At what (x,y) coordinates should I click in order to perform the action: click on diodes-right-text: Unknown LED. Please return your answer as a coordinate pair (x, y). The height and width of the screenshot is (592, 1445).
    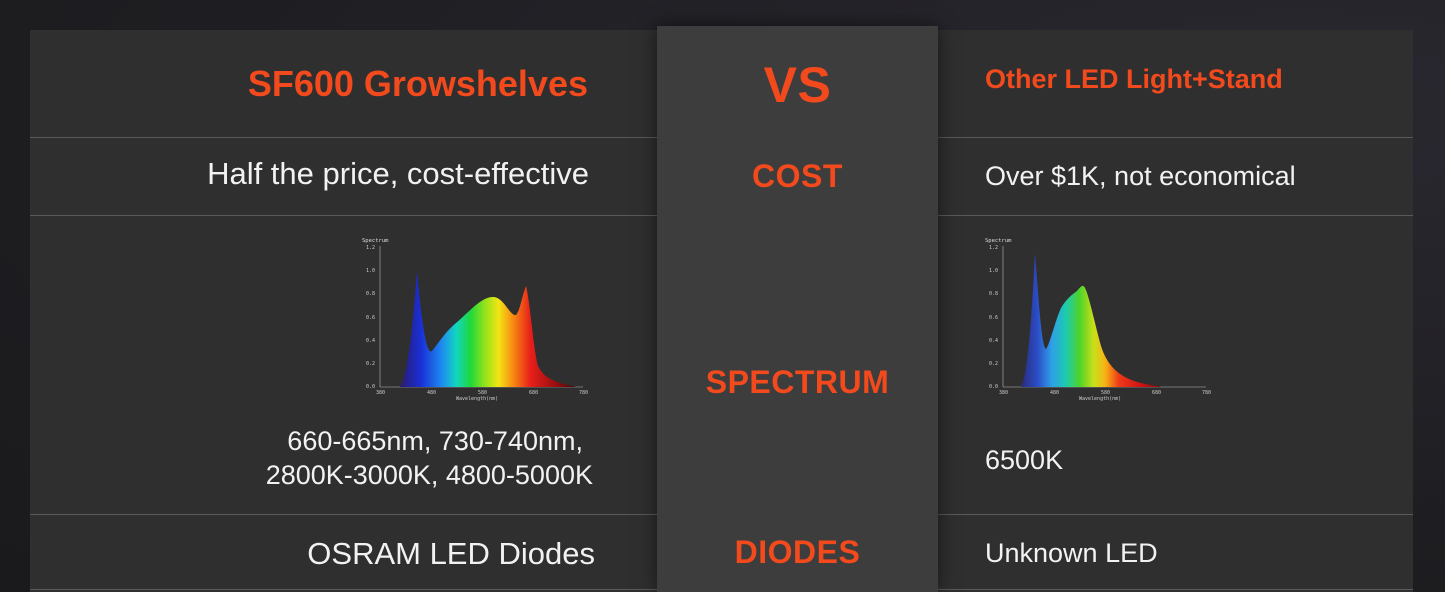
    Looking at the image, I should click on (1071, 553).